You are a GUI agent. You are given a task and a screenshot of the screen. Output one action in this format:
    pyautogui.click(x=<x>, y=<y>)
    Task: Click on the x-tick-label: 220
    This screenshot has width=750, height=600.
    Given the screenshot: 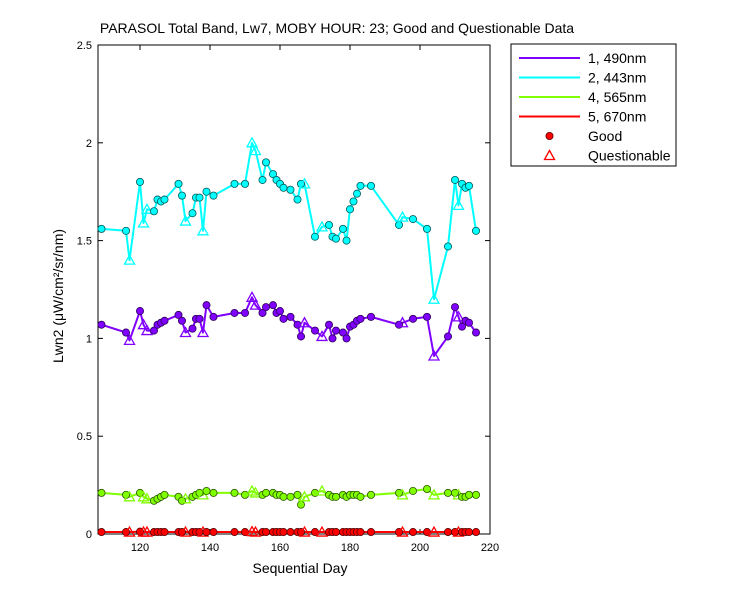 What is the action you would take?
    pyautogui.click(x=490, y=548)
    